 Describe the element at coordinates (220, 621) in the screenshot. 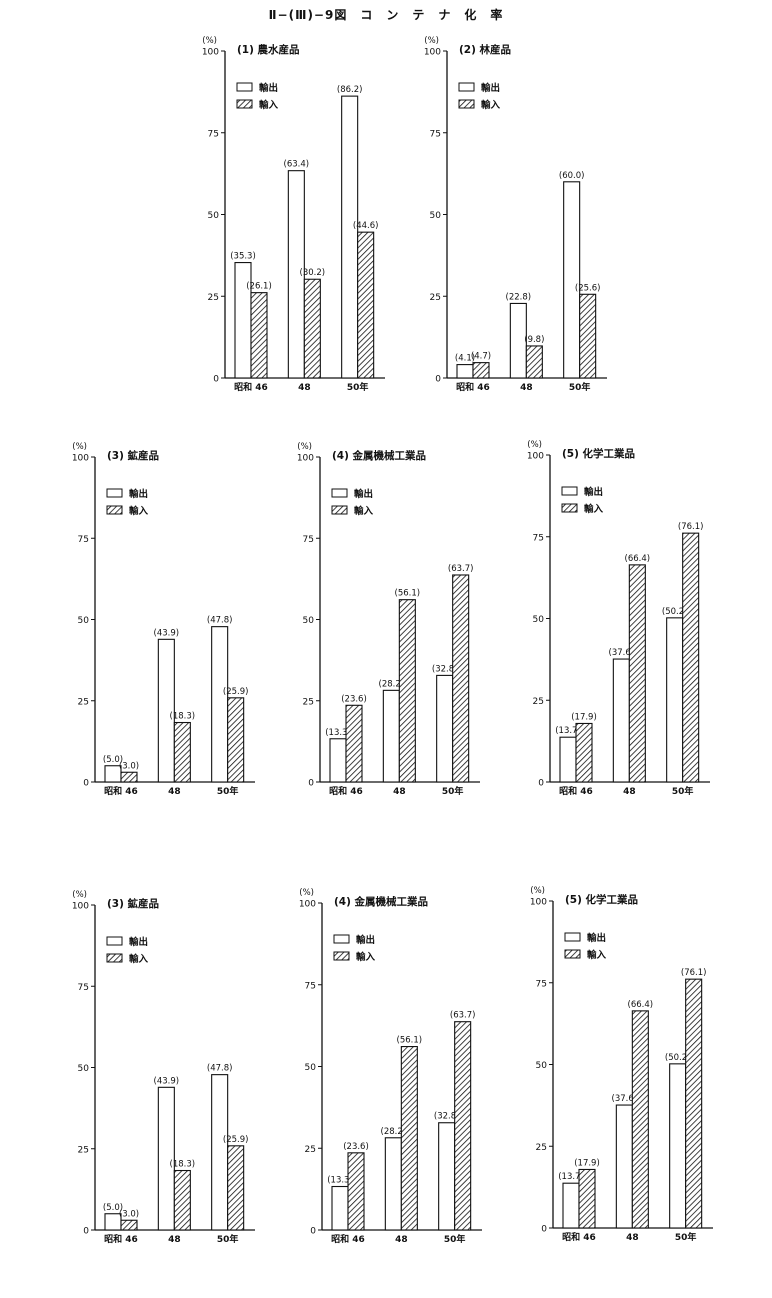

I see `data-label: (47.8)` at that location.